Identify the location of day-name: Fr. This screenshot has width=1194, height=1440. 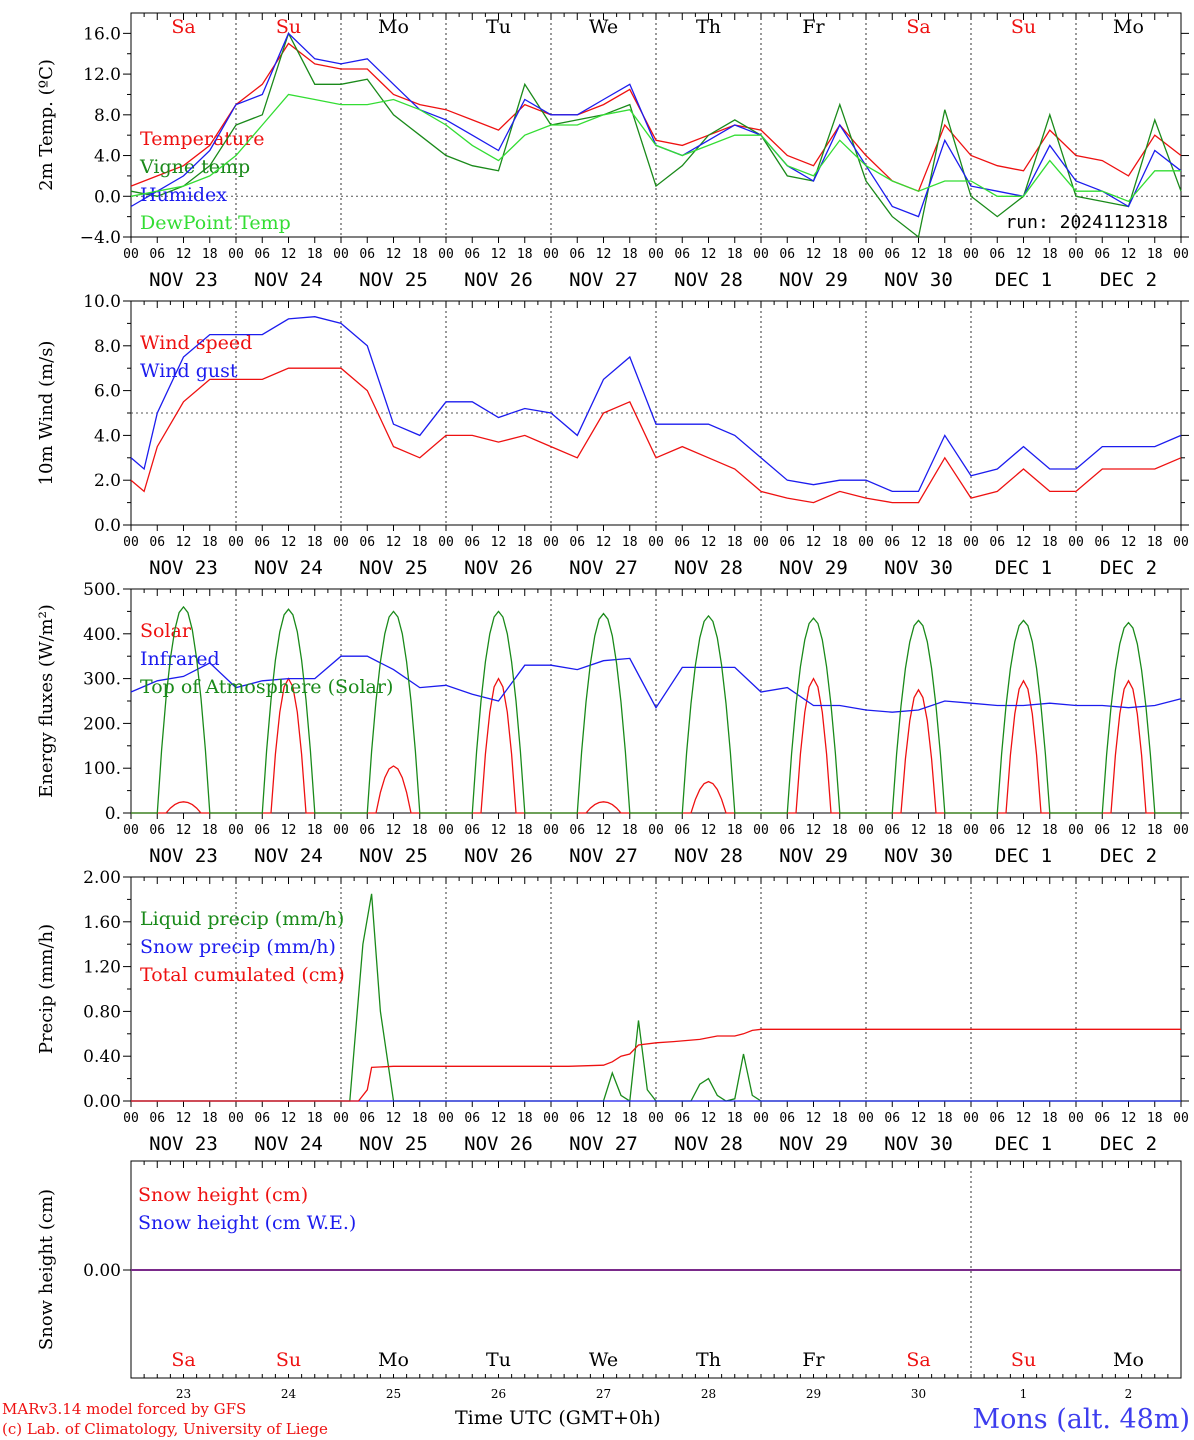
(813, 27).